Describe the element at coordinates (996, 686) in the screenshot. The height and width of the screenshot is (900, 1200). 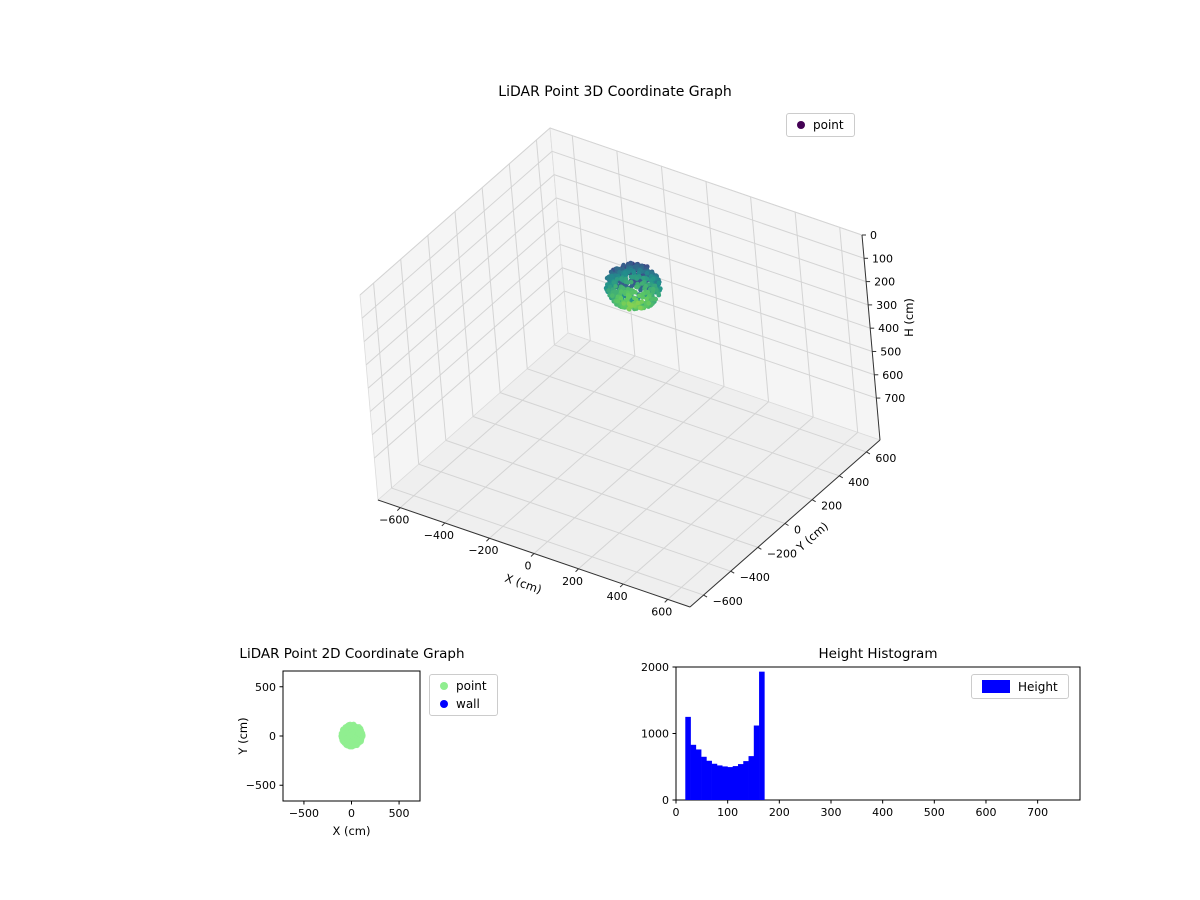
I see `height-patch-icon` at that location.